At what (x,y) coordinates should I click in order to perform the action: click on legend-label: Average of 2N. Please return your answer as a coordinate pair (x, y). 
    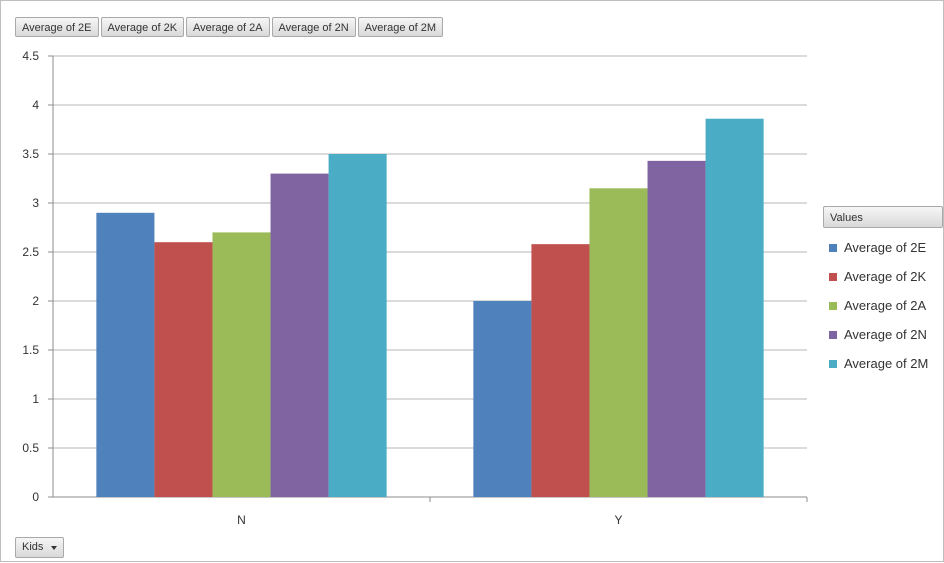
    Looking at the image, I should click on (885, 334).